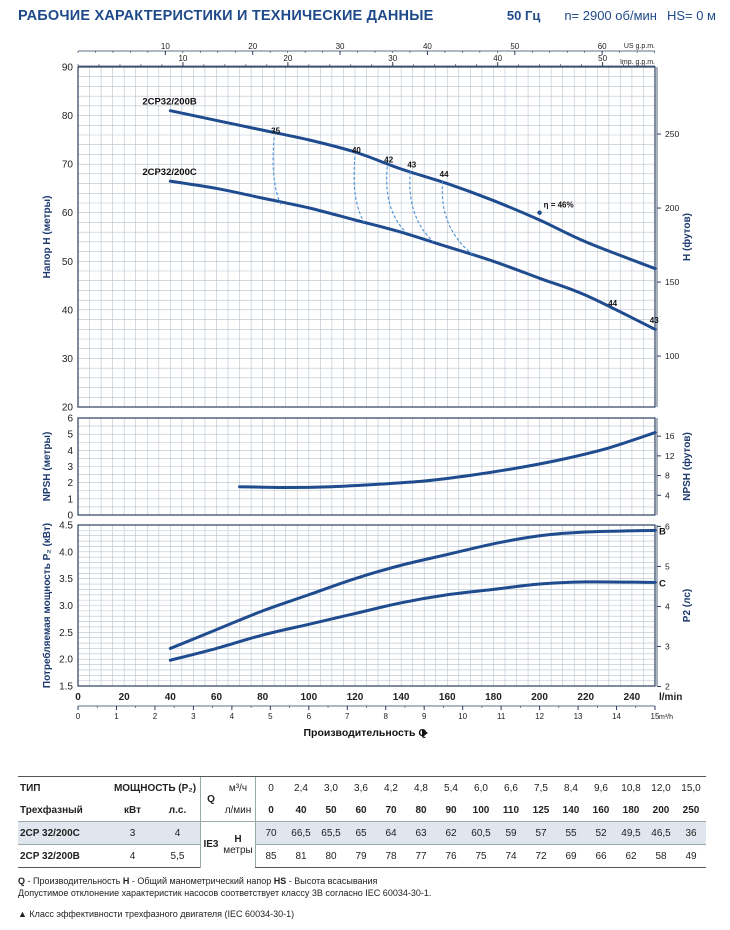 The height and width of the screenshot is (930, 730). I want to click on q-m3h-cell: 7,5, so click(541, 787).